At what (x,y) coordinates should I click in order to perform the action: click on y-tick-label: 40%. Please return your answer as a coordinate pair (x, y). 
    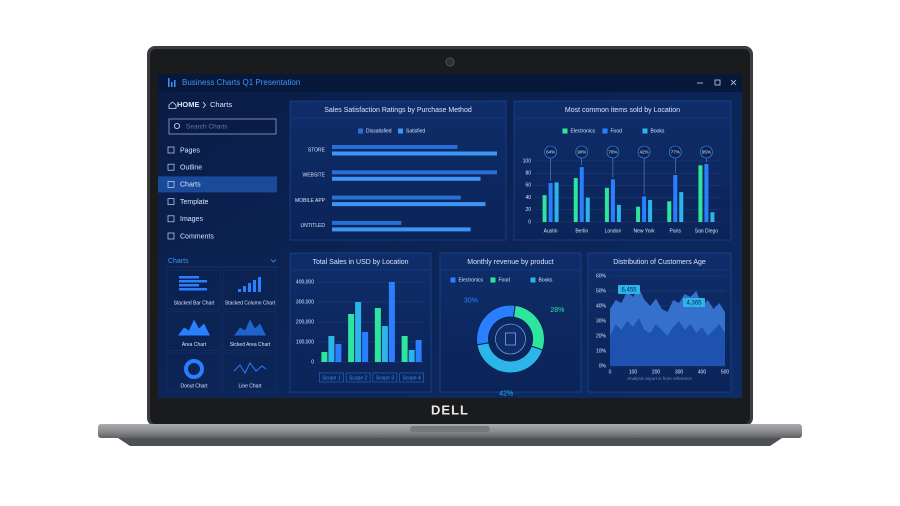
    Looking at the image, I should click on (601, 306).